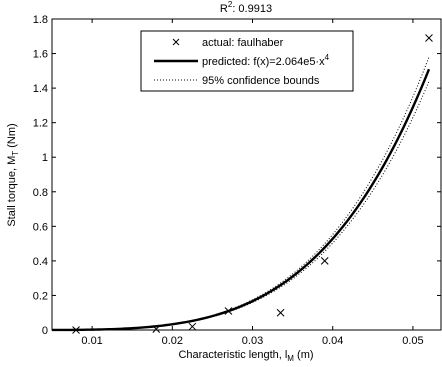 The image size is (442, 367). I want to click on x-label-rest: (m), so click(304, 355).